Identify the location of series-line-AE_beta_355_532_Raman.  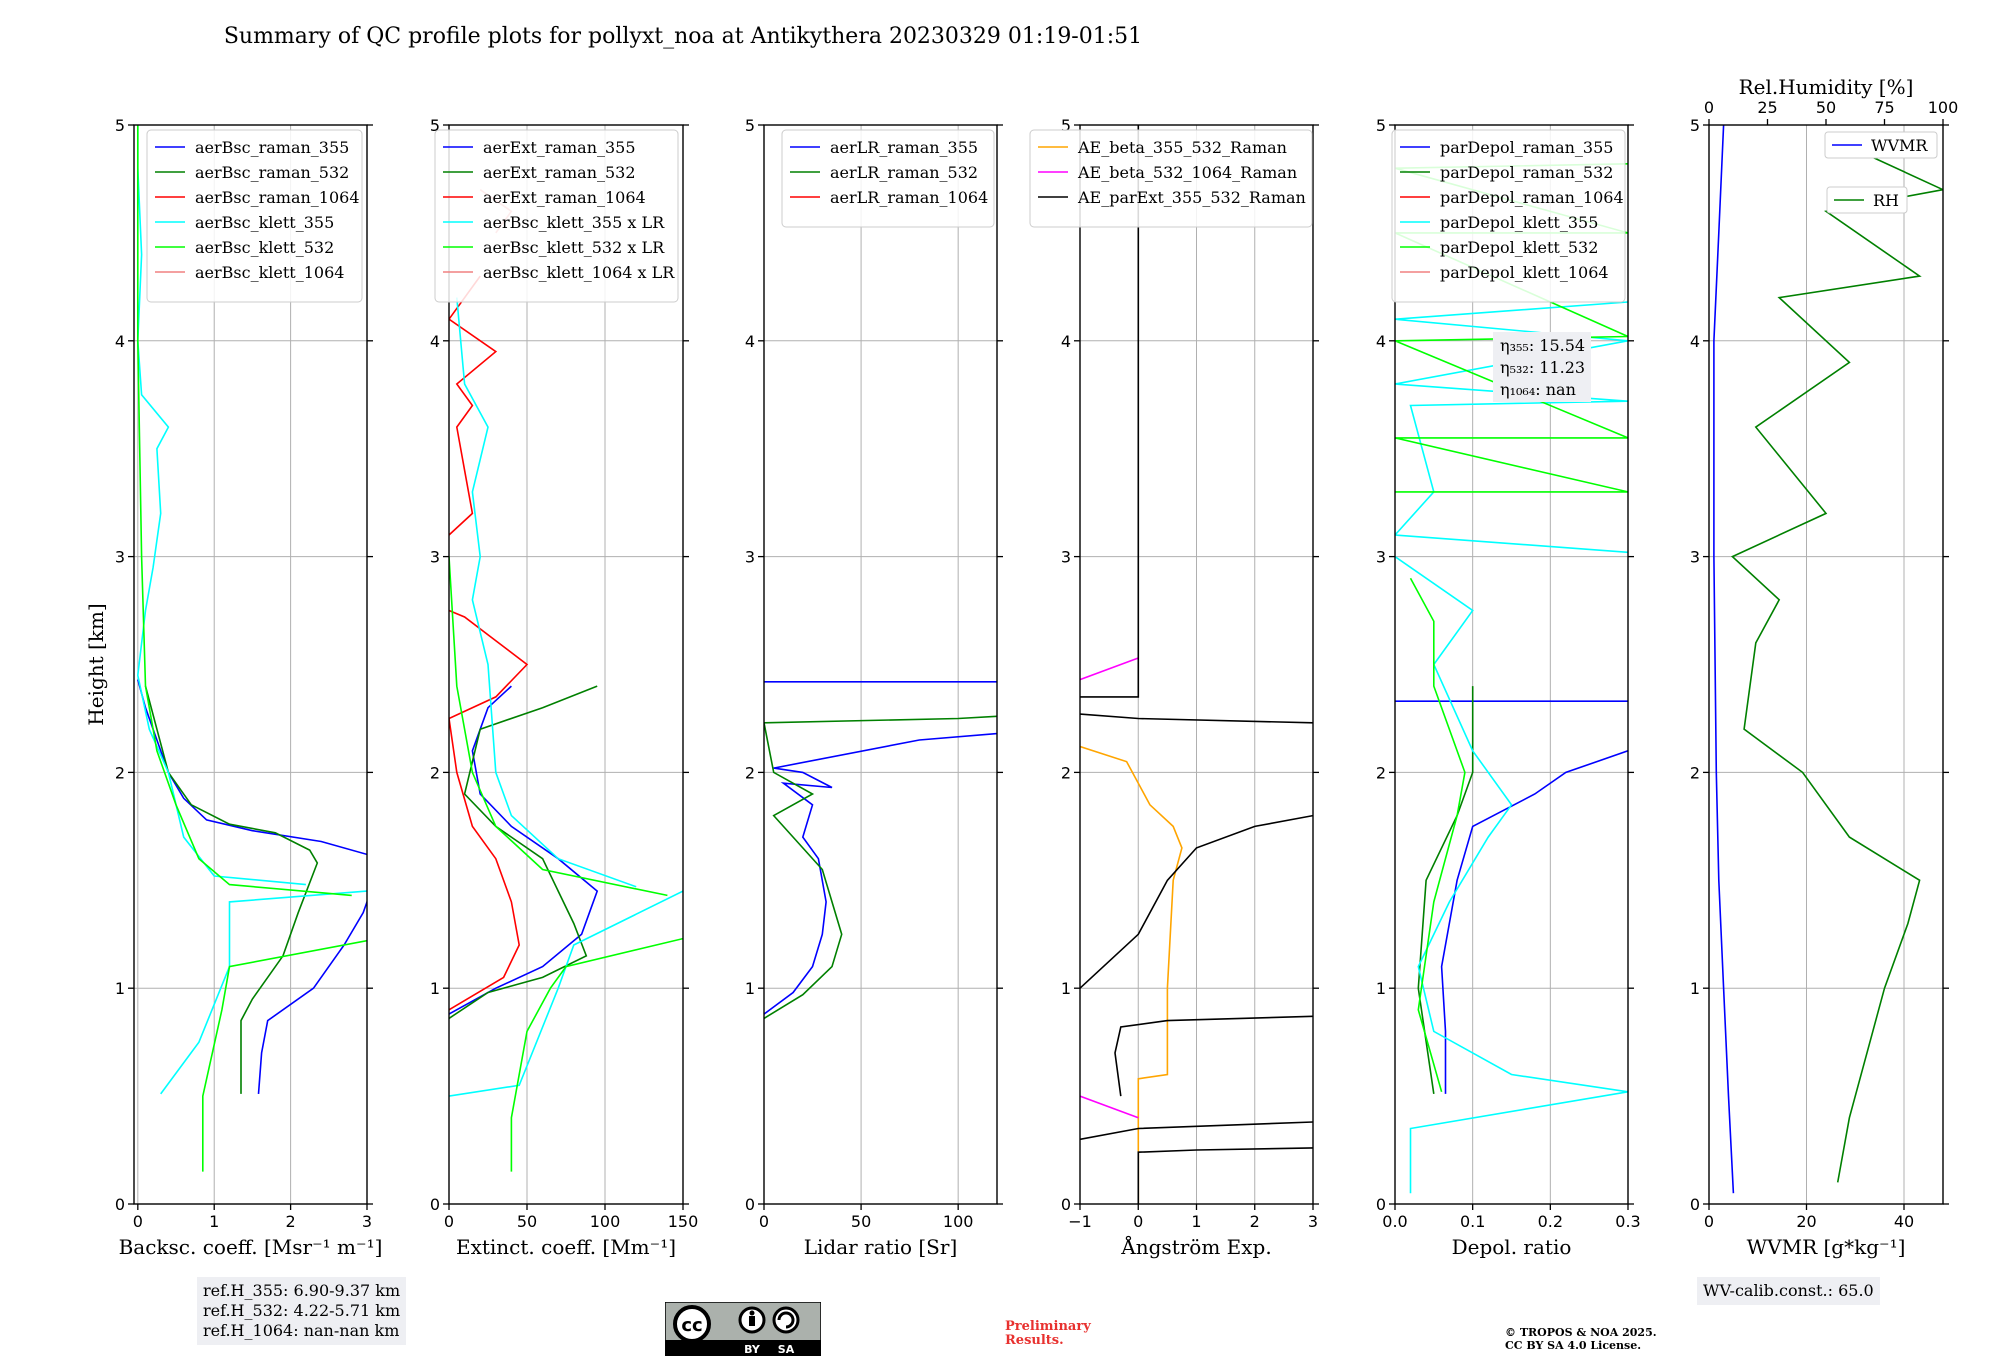
(1131, 974).